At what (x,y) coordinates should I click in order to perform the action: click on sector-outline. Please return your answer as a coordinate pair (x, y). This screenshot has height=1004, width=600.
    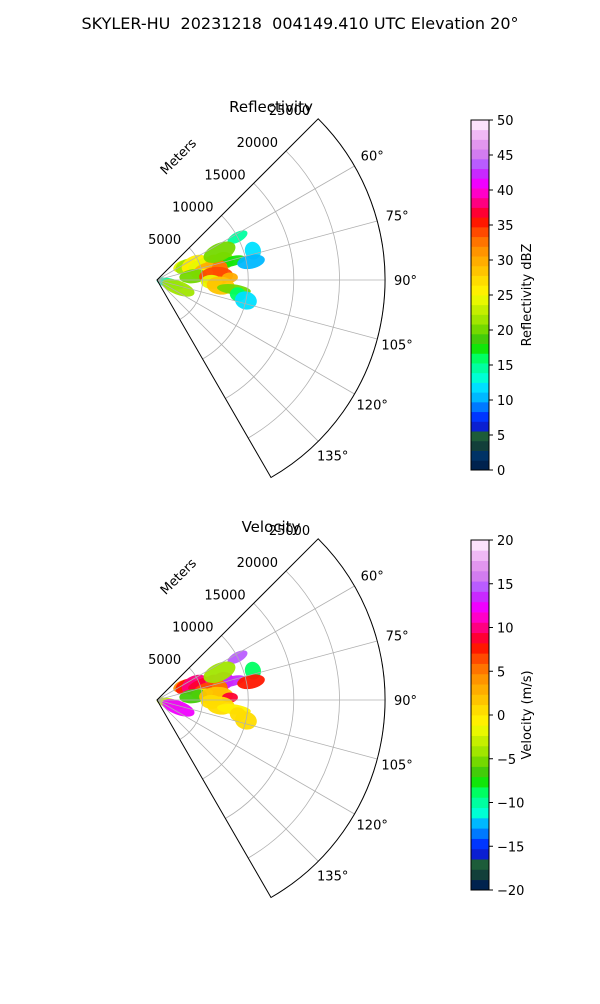
    Looking at the image, I should click on (271, 298).